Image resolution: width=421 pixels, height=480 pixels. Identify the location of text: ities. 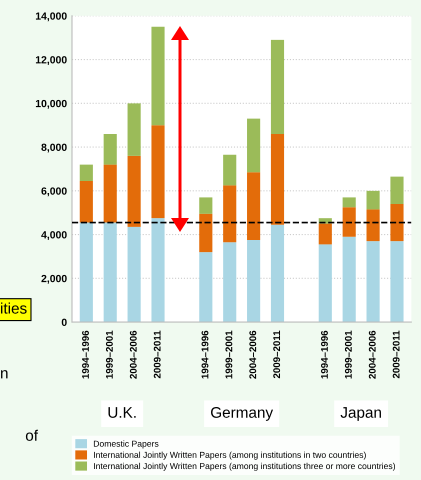
(14, 308).